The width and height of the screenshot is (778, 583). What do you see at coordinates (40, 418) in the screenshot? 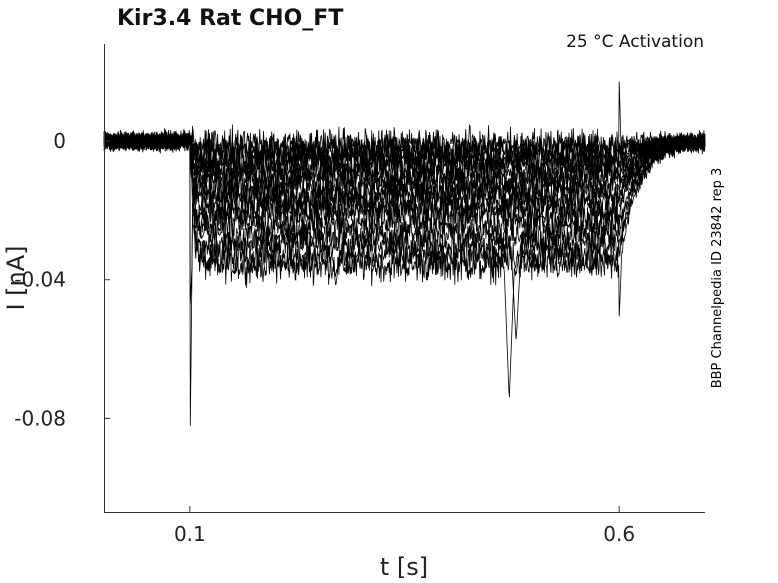
I see `y-tick-label: -0.08` at bounding box center [40, 418].